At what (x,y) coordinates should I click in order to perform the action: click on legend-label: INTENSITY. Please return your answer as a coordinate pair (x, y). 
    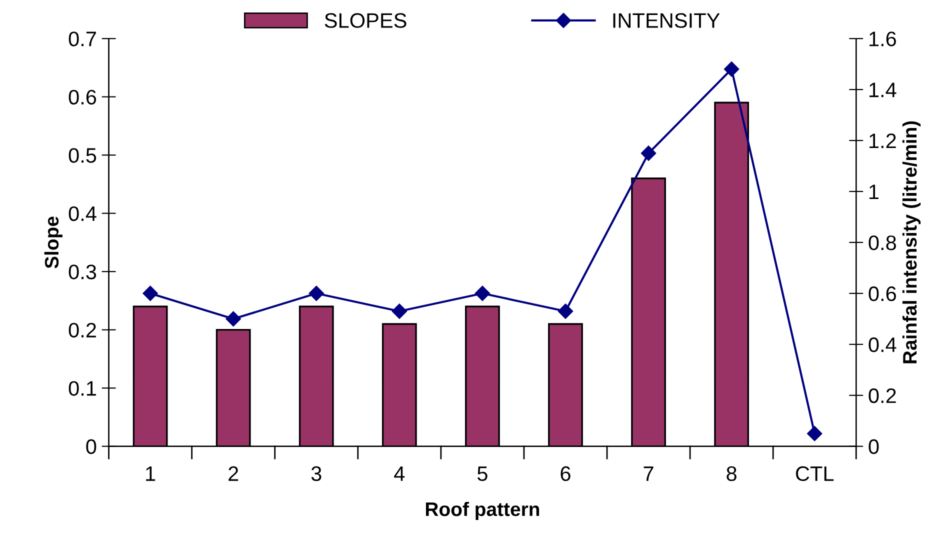
    Looking at the image, I should click on (666, 20).